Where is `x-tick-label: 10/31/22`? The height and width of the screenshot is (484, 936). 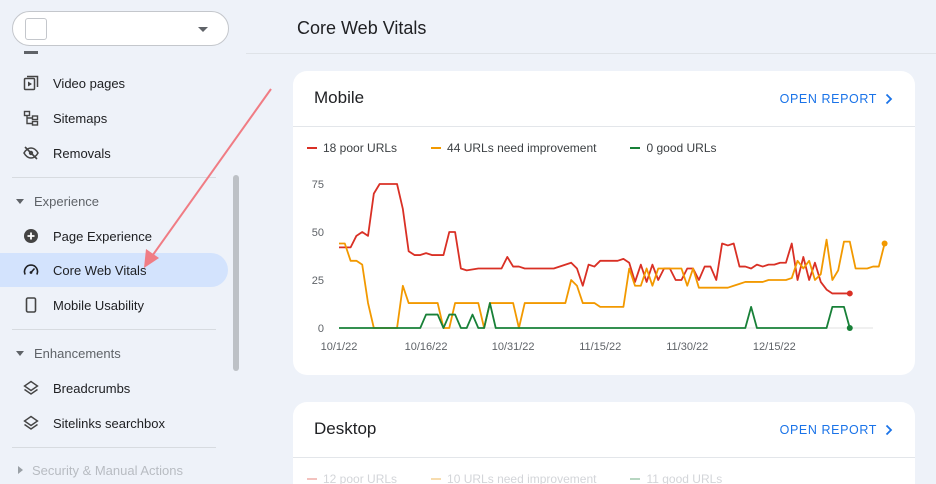 x-tick-label: 10/31/22 is located at coordinates (513, 347).